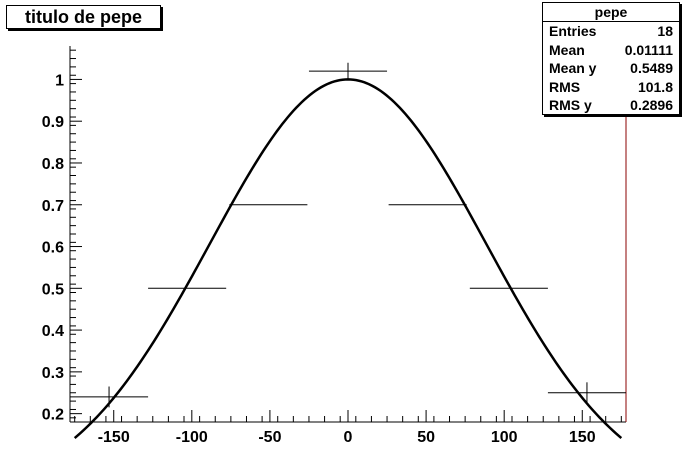 Image resolution: width=696 pixels, height=472 pixels. I want to click on stats-label: RMS y, so click(570, 105).